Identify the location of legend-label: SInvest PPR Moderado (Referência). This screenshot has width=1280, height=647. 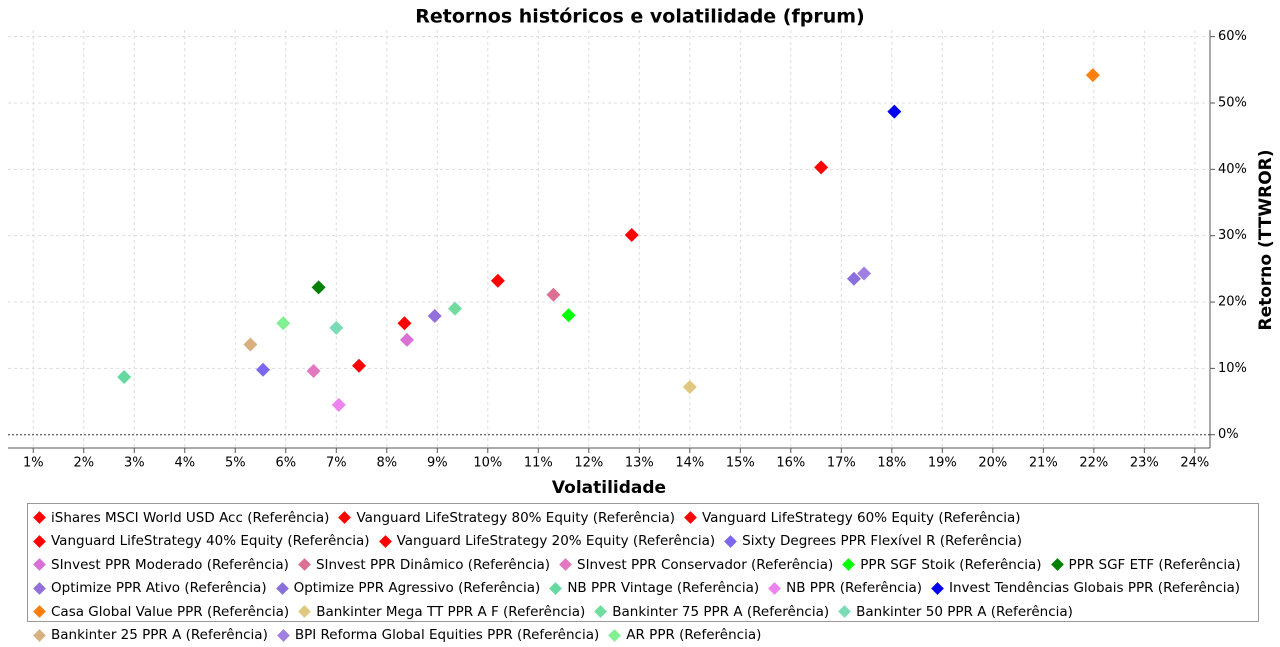
(170, 565).